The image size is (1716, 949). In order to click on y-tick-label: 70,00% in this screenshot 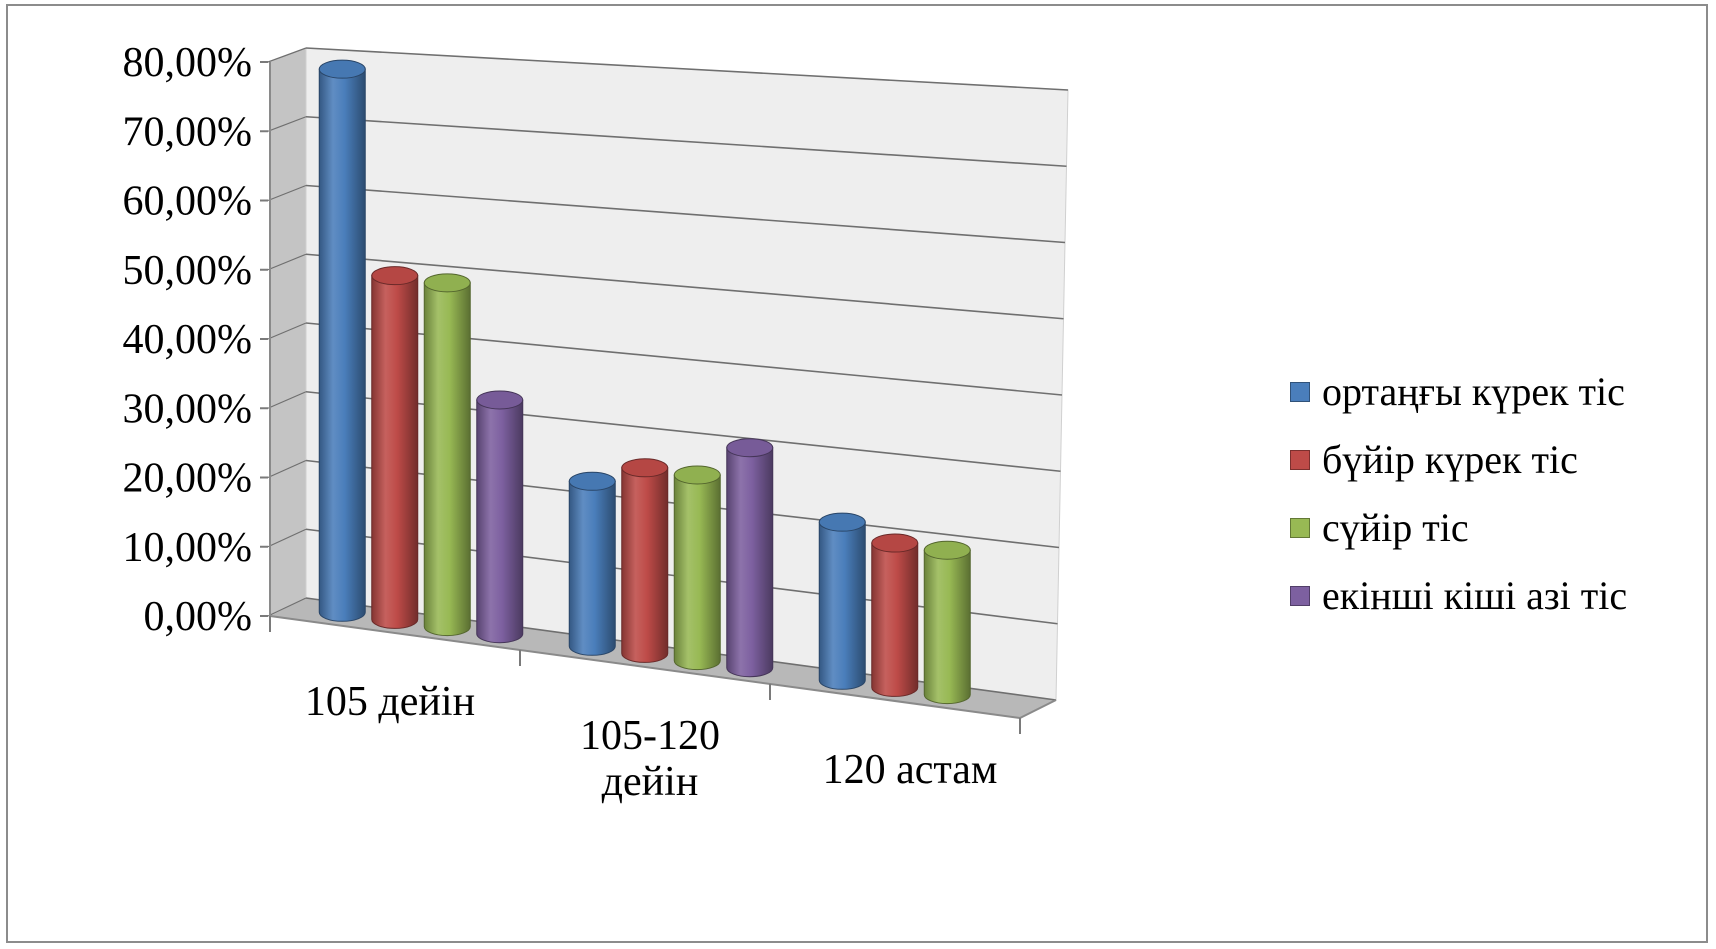, I will do `click(188, 132)`.